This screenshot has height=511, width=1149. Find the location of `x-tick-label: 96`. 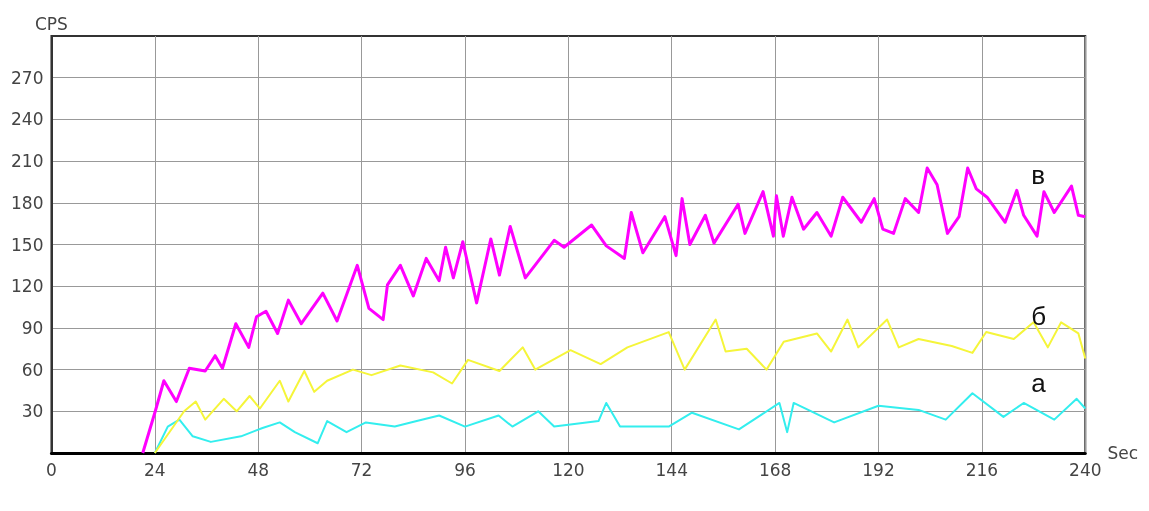

x-tick-label: 96 is located at coordinates (465, 469).